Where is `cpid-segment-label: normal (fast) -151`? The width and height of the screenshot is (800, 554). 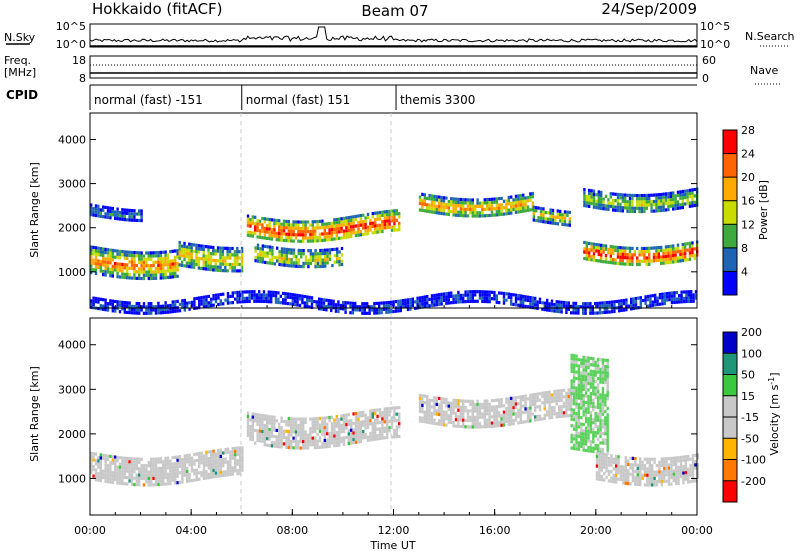 cpid-segment-label: normal (fast) -151 is located at coordinates (148, 100).